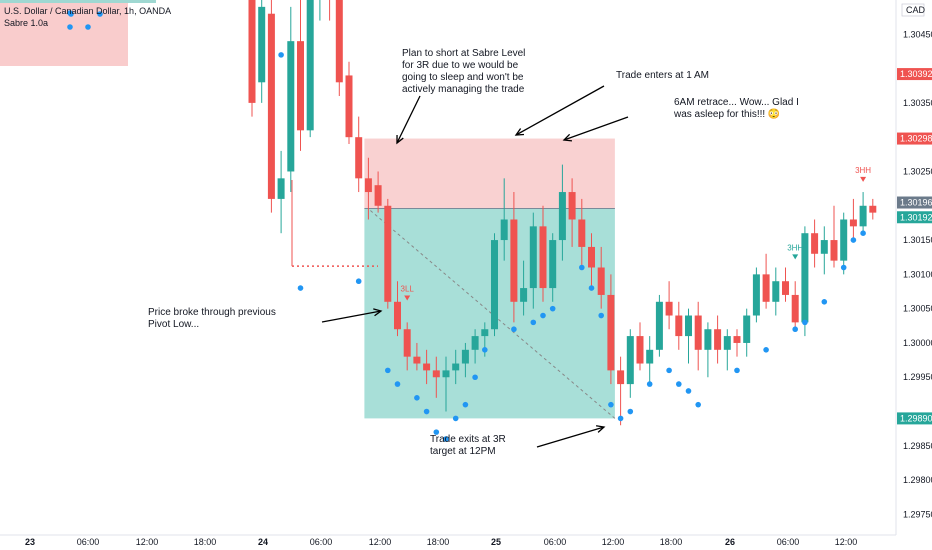 Image resolution: width=932 pixels, height=550 pixels. Describe the element at coordinates (663, 75) in the screenshot. I see `annotation-entry: Trade enters at 1 AM` at that location.